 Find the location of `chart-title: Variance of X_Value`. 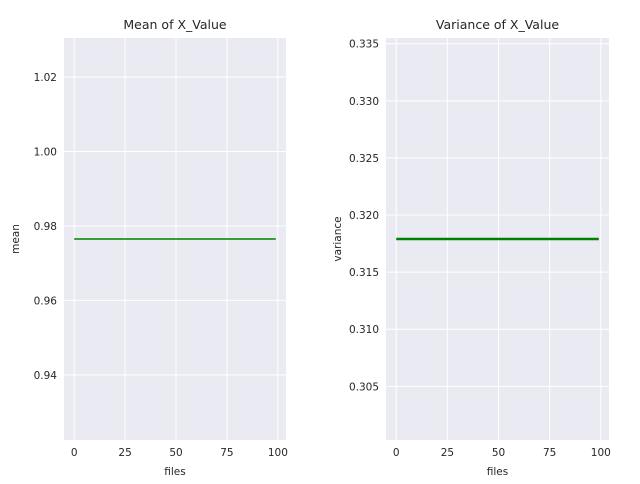

chart-title: Variance of X_Value is located at coordinates (497, 24).